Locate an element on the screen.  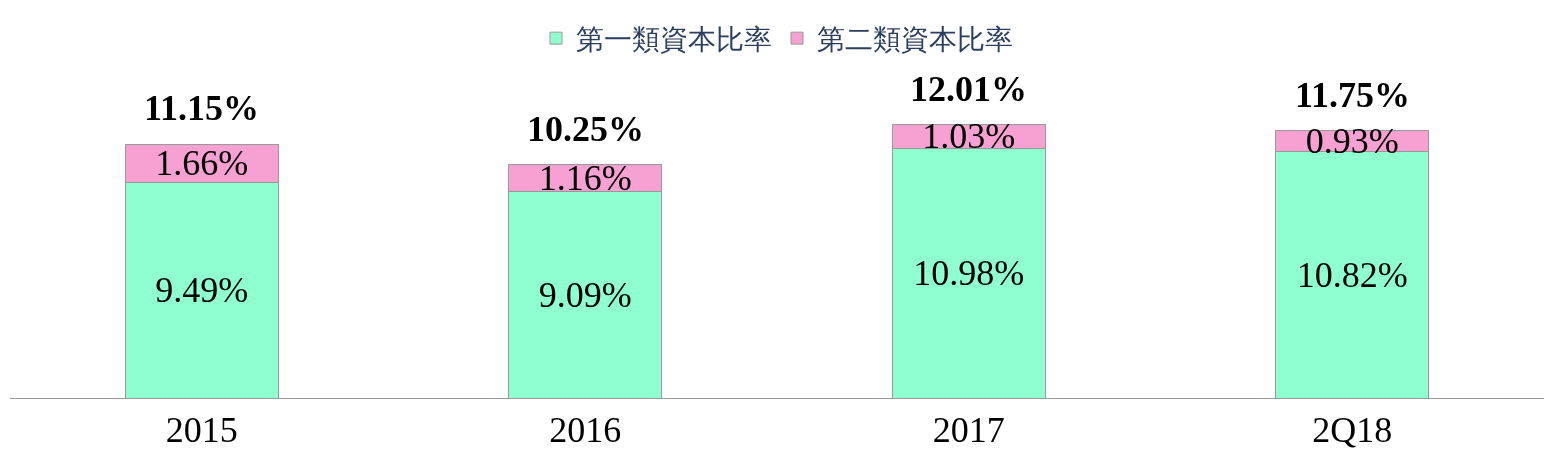
x-tick-label: 2017 is located at coordinates (968, 430).